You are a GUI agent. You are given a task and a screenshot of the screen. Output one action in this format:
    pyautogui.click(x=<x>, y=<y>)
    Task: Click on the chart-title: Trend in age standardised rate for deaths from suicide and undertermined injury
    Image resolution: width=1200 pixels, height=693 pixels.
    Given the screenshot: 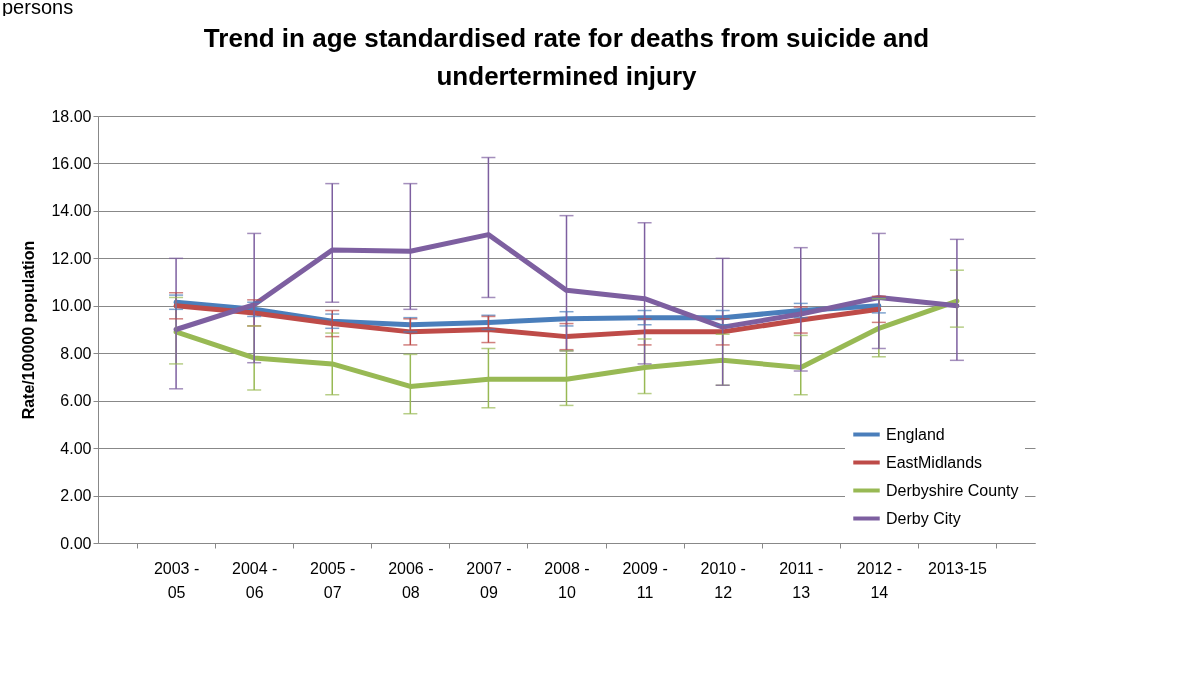 What is the action you would take?
    pyautogui.click(x=566, y=57)
    